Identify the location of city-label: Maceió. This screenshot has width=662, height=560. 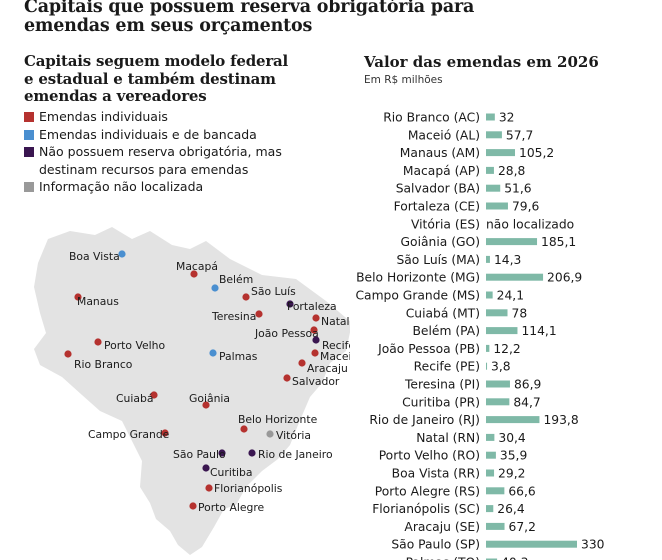
(335, 356).